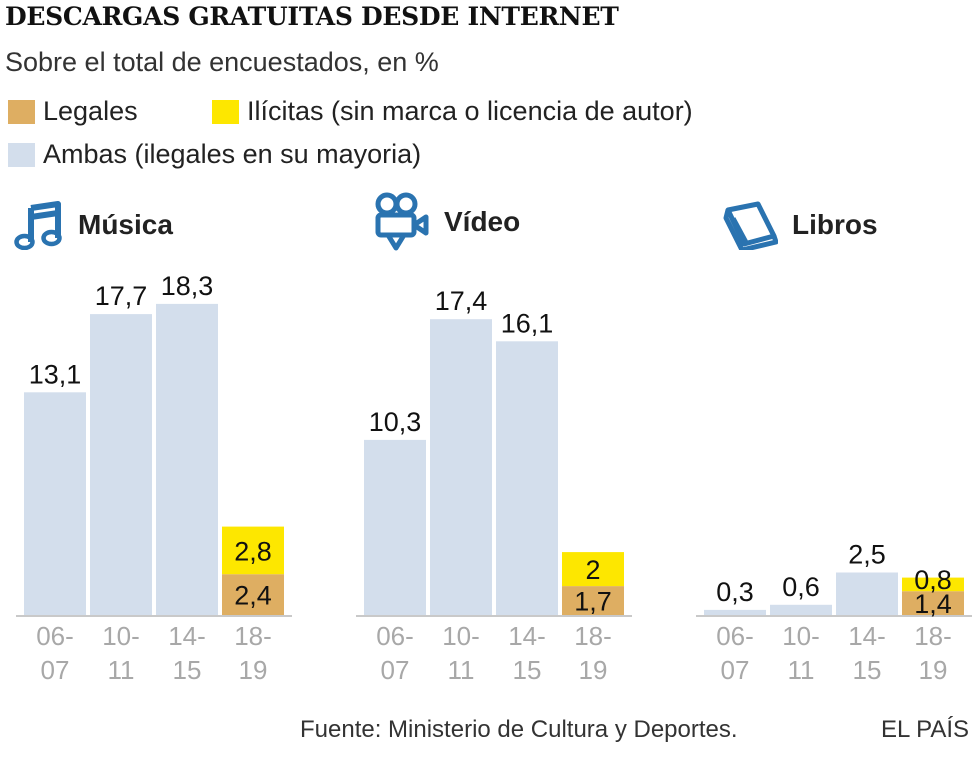 Image resolution: width=980 pixels, height=766 pixels. What do you see at coordinates (222, 62) in the screenshot?
I see `chart-subtitle: Sobre el total de encuestados, en %` at bounding box center [222, 62].